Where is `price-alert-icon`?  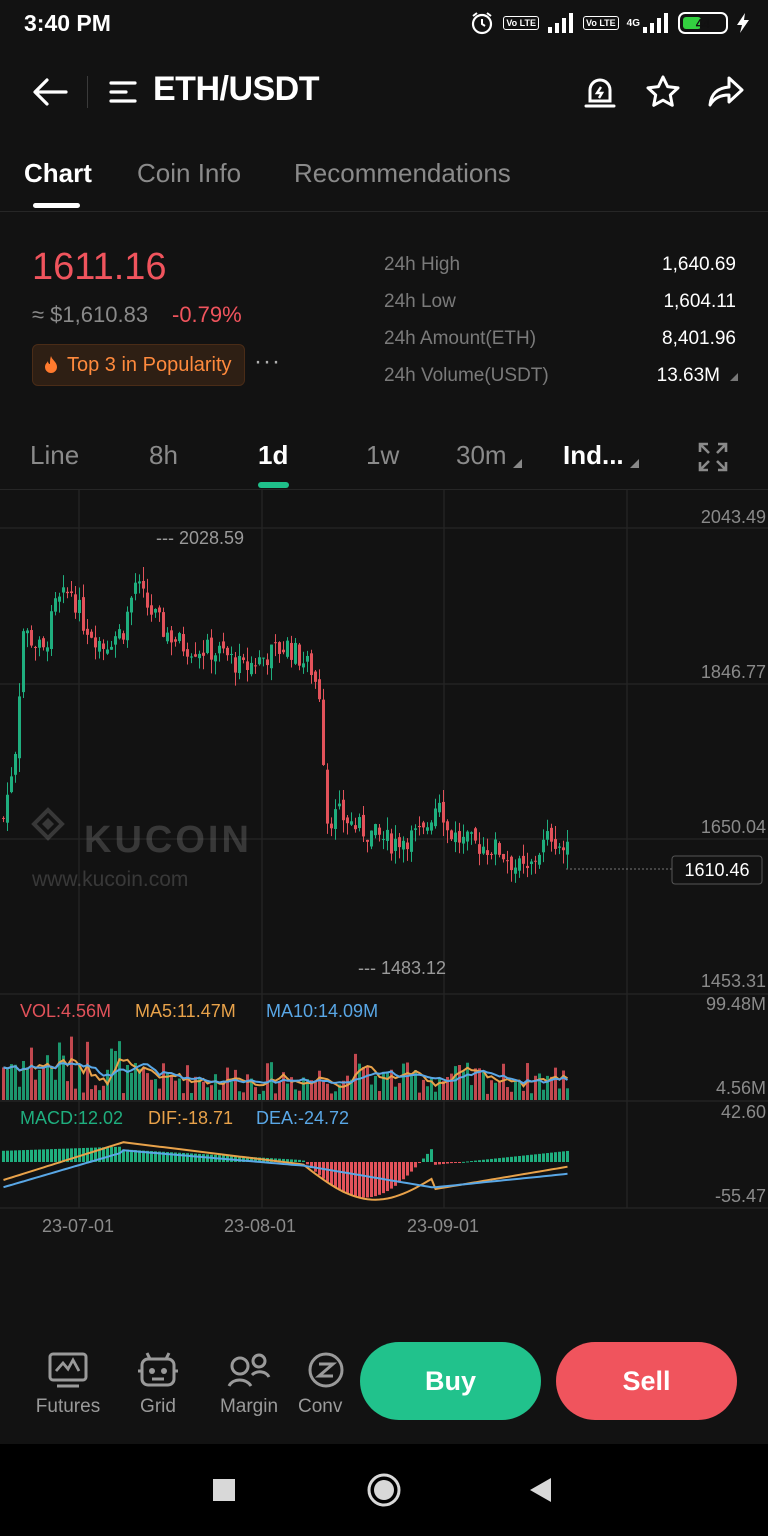 price-alert-icon is located at coordinates (600, 92).